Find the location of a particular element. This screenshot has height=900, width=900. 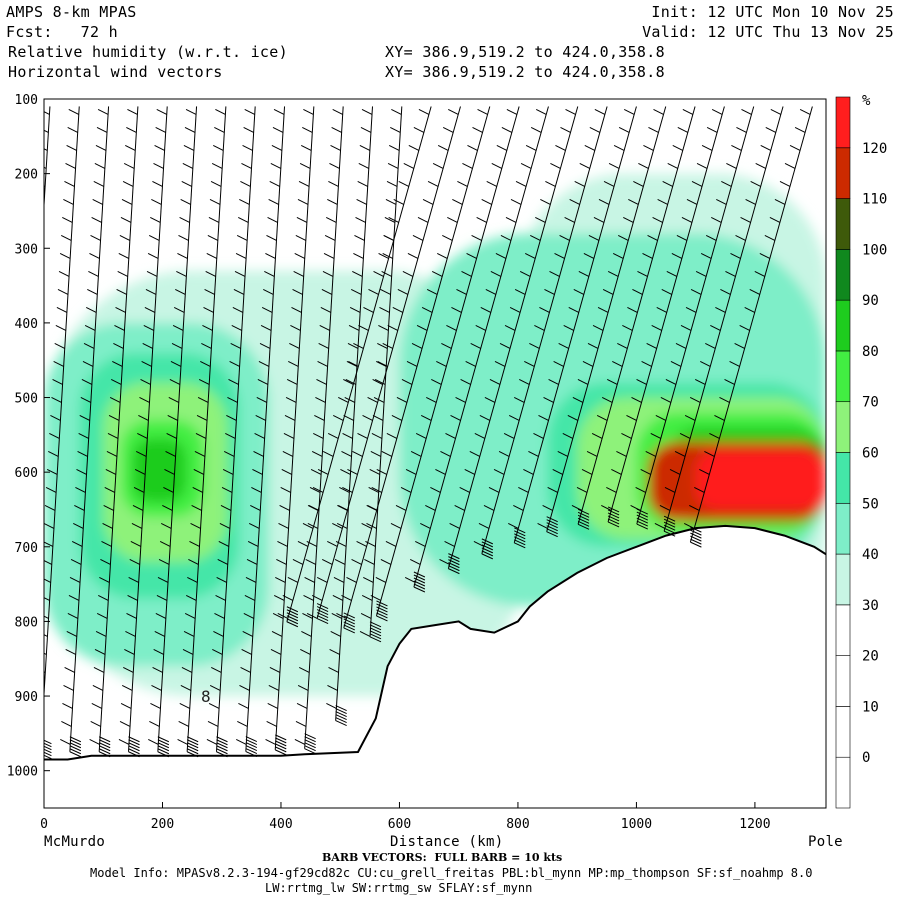

x-axis-title: Distance (km) is located at coordinates (447, 842).